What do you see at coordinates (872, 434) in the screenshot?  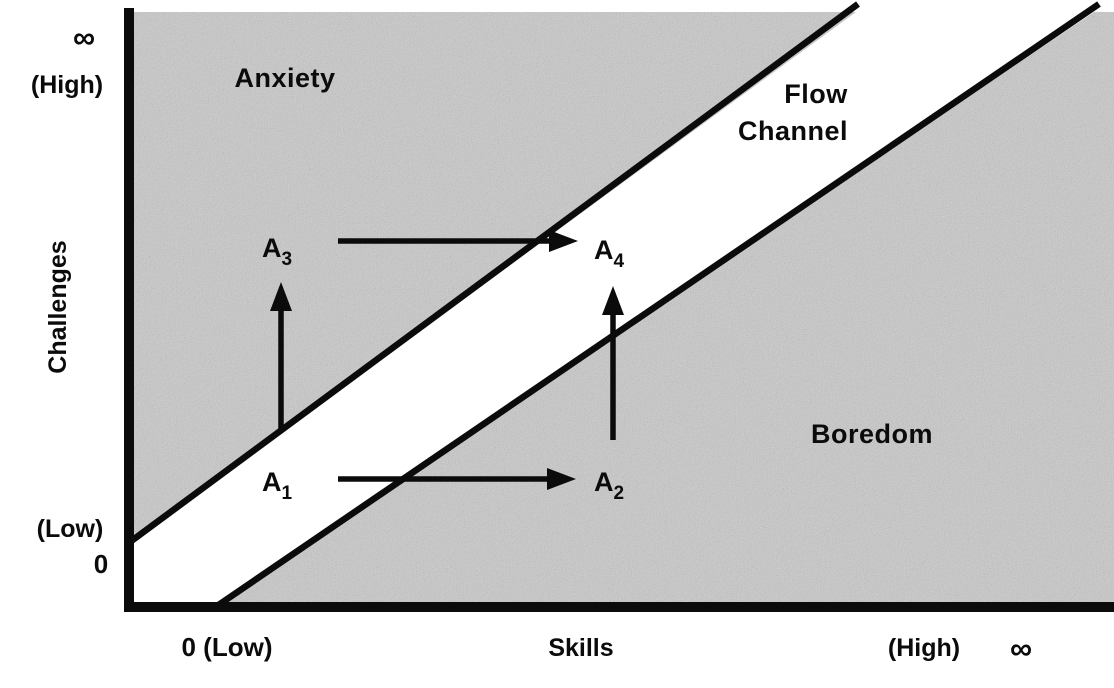 I see `region-label-boredom: Boredom` at bounding box center [872, 434].